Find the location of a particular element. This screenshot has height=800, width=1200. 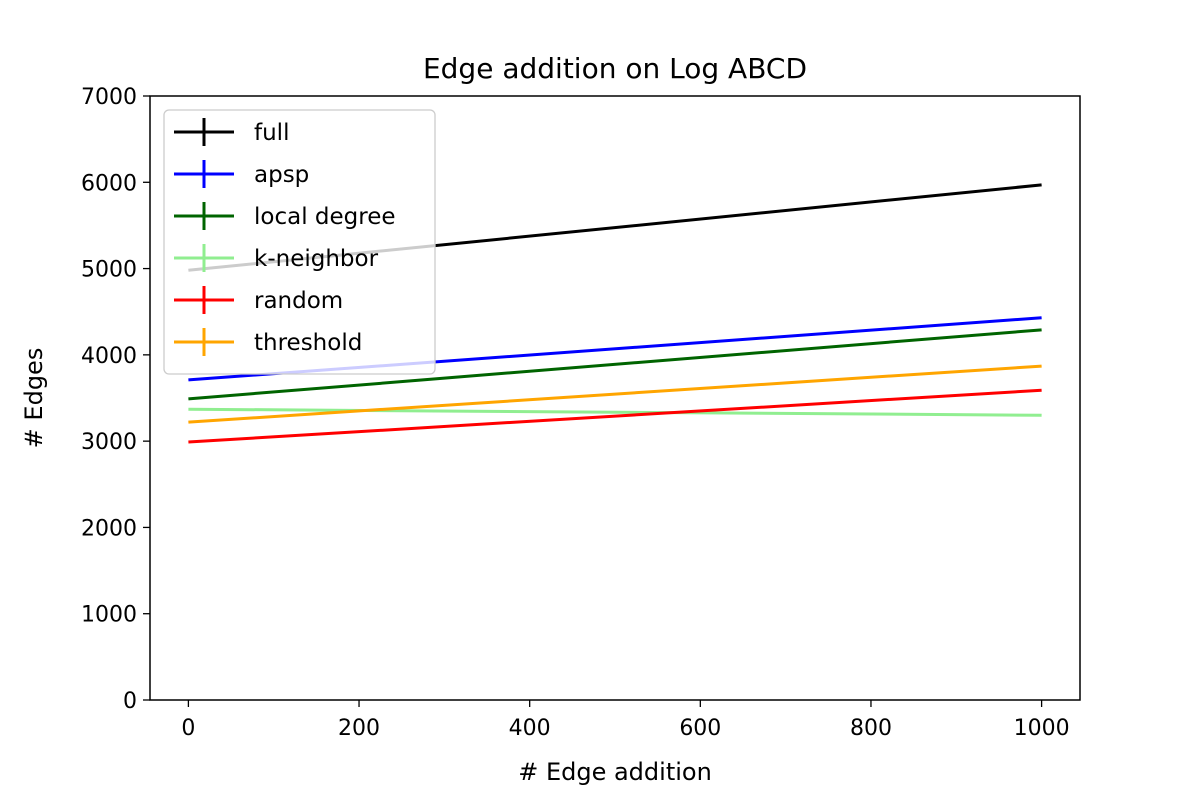

legend-label: threshold is located at coordinates (308, 343).